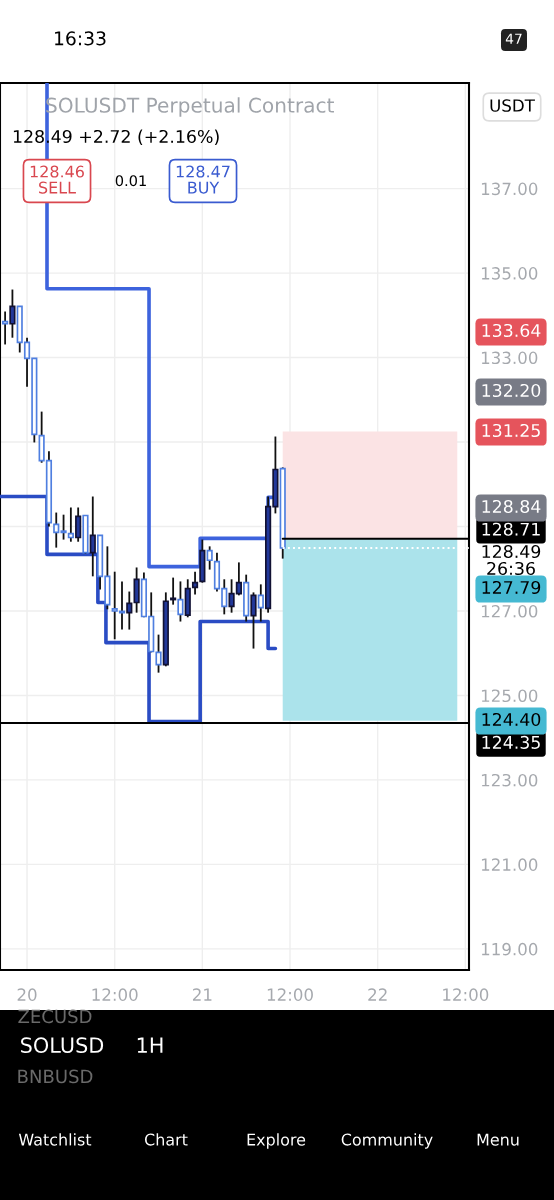 This screenshot has height=1200, width=554. I want to click on text: 128.84, so click(511, 506).